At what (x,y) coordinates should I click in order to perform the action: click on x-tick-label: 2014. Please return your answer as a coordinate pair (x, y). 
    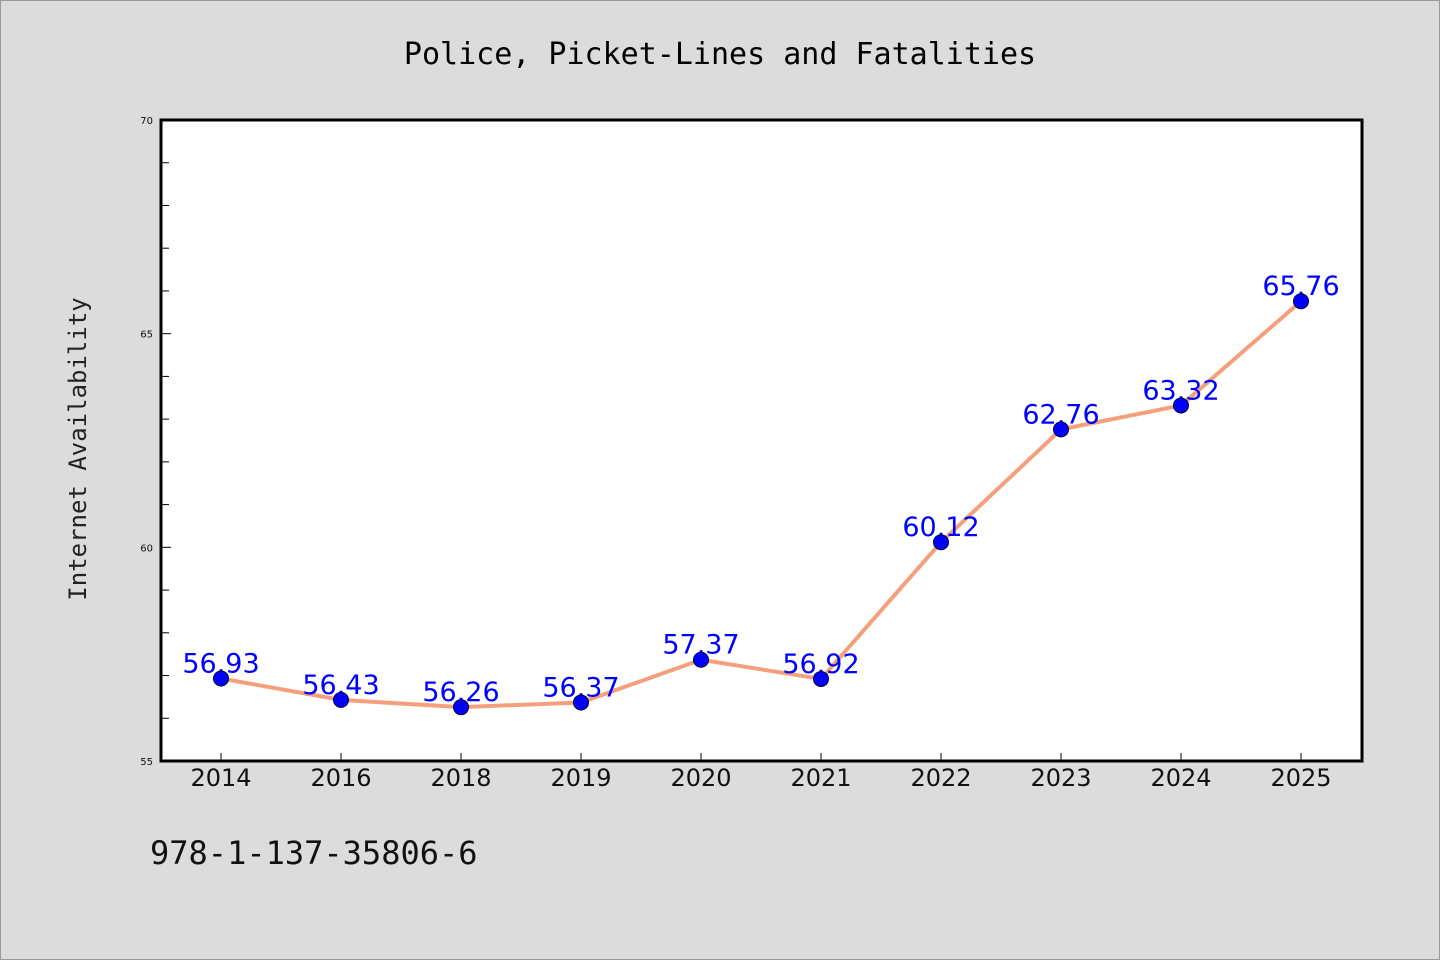
    Looking at the image, I should click on (220, 778).